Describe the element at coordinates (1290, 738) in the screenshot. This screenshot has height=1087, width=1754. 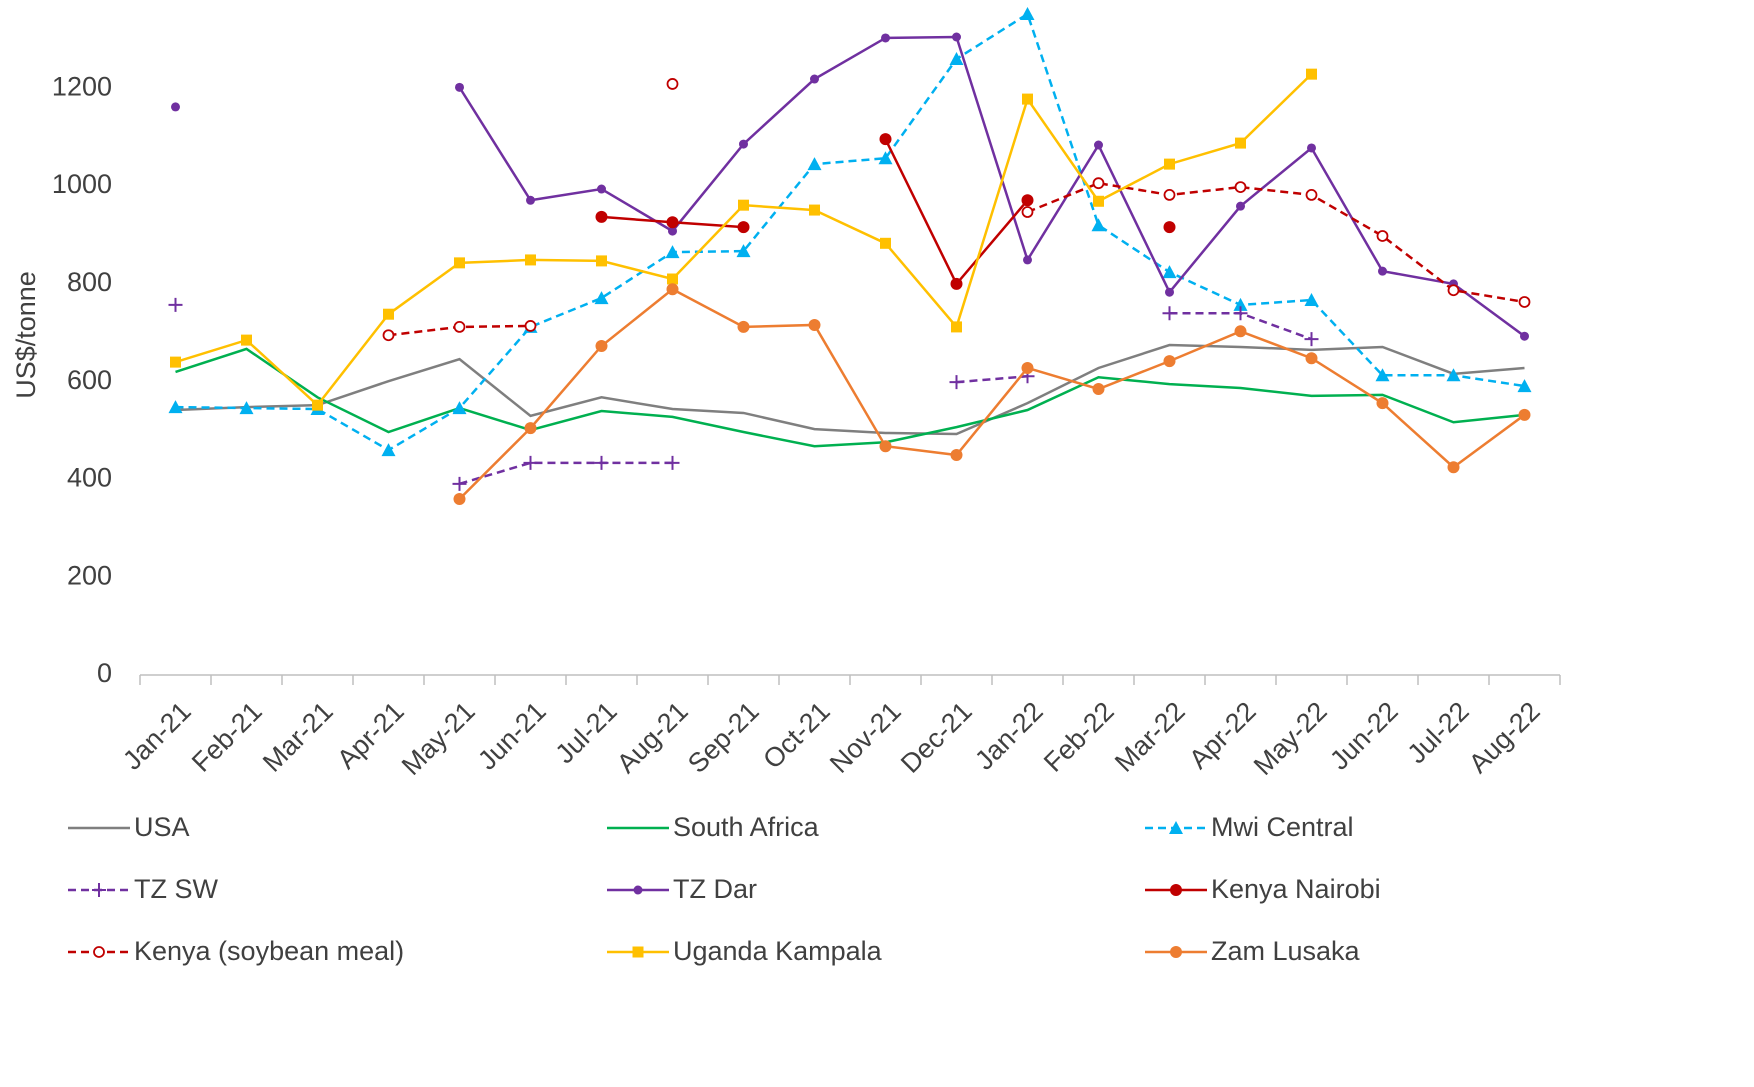
I see `x-tick-label: May-22` at that location.